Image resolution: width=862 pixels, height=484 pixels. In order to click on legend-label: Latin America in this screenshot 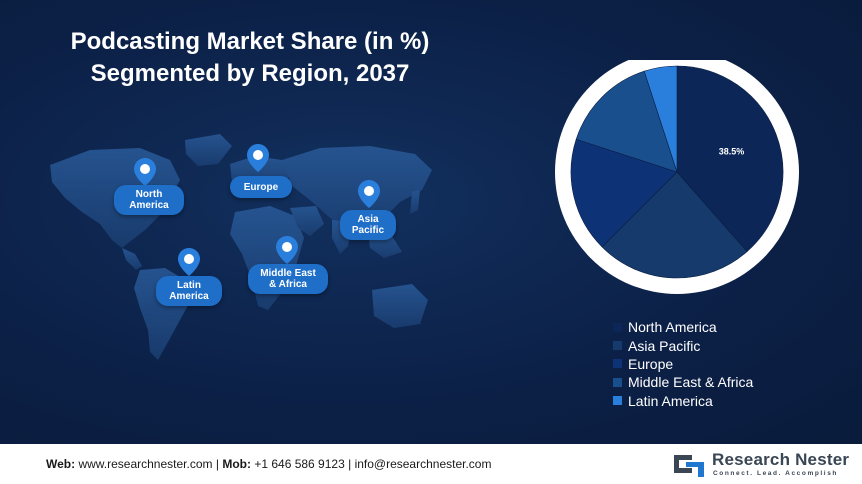, I will do `click(670, 400)`.